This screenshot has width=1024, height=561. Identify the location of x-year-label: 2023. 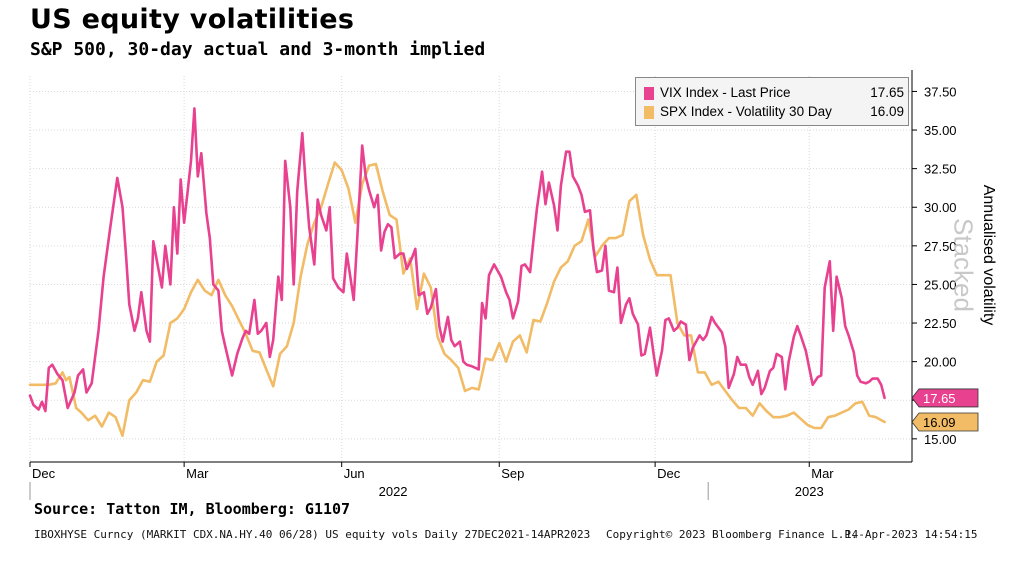
(809, 491).